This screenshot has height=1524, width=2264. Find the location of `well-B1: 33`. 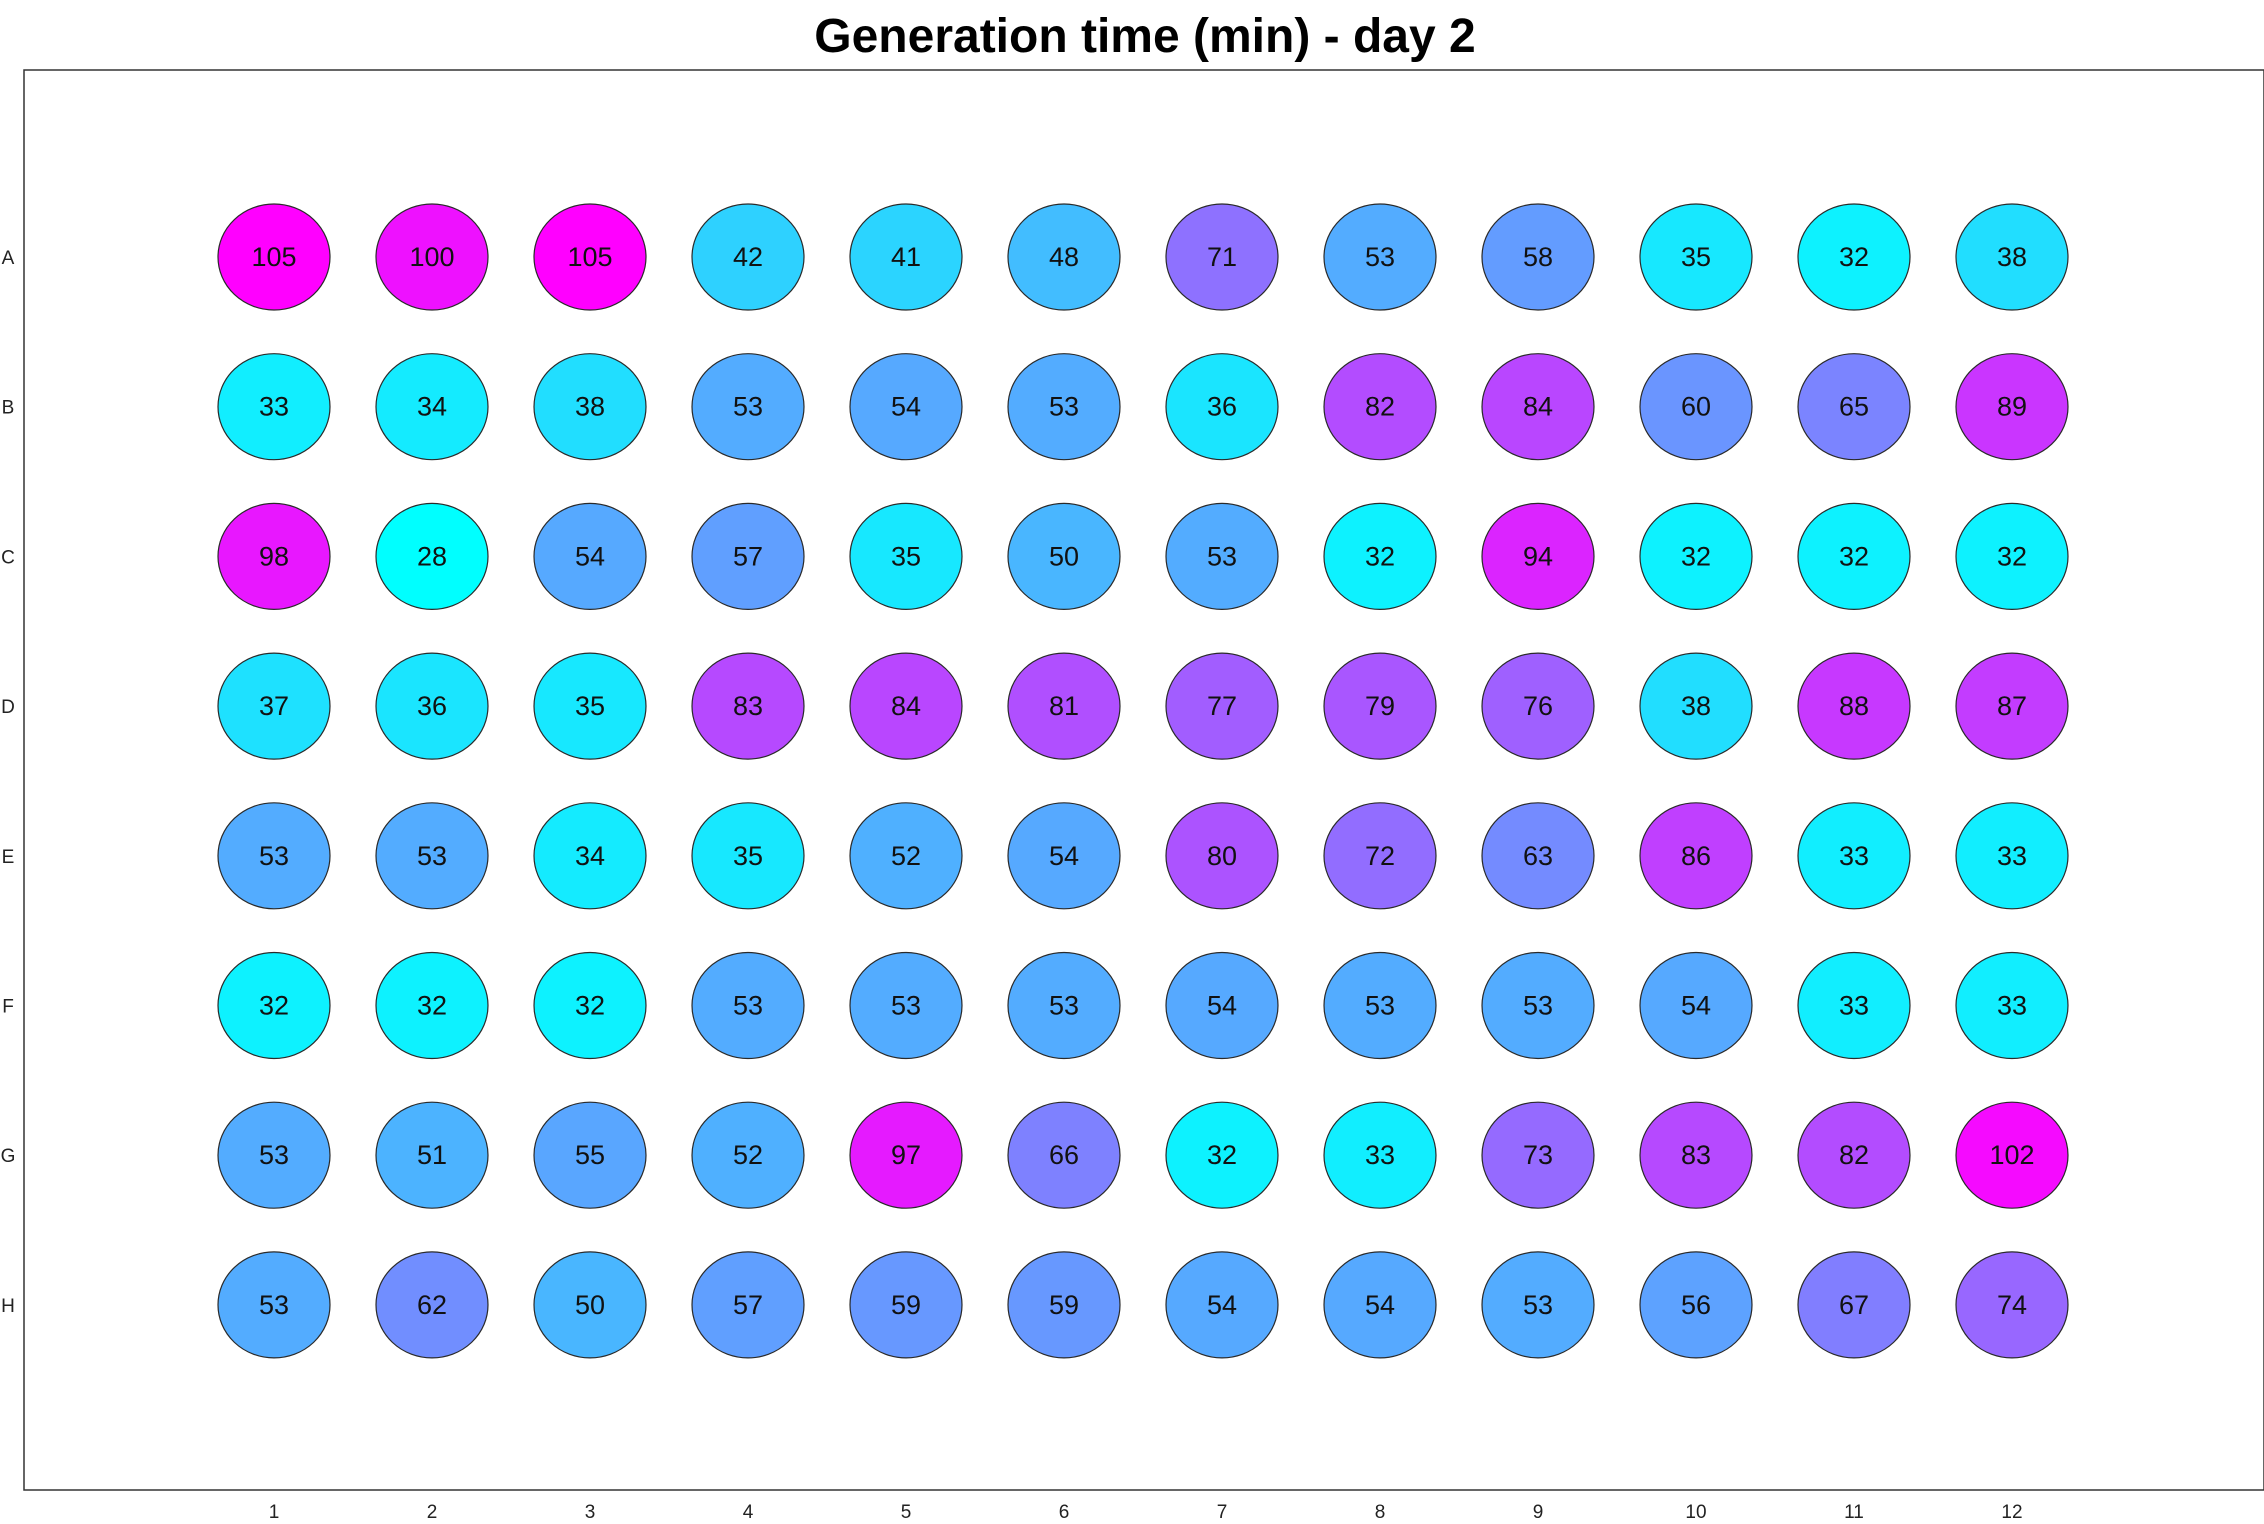

well-B1: 33 is located at coordinates (274, 407).